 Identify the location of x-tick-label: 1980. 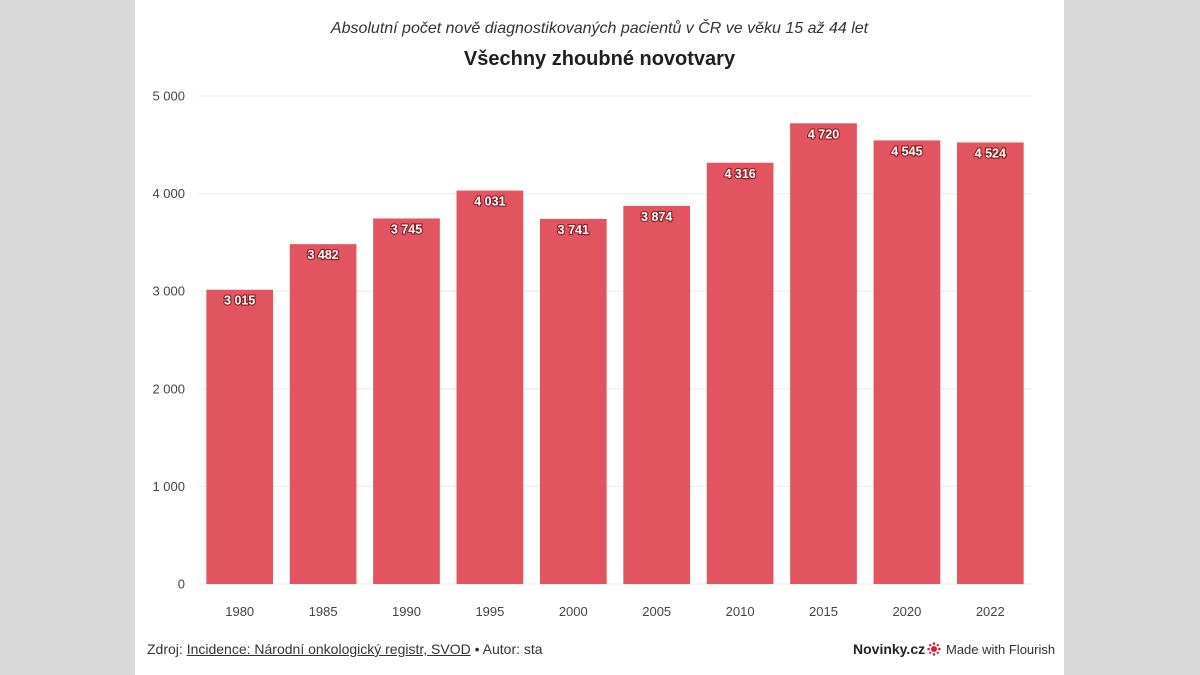
(239, 611).